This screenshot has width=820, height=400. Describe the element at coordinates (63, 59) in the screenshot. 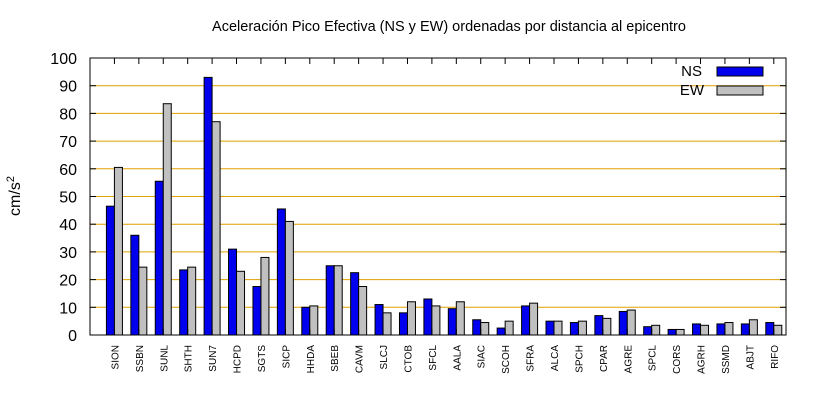

I see `y-tick-label: 100` at that location.